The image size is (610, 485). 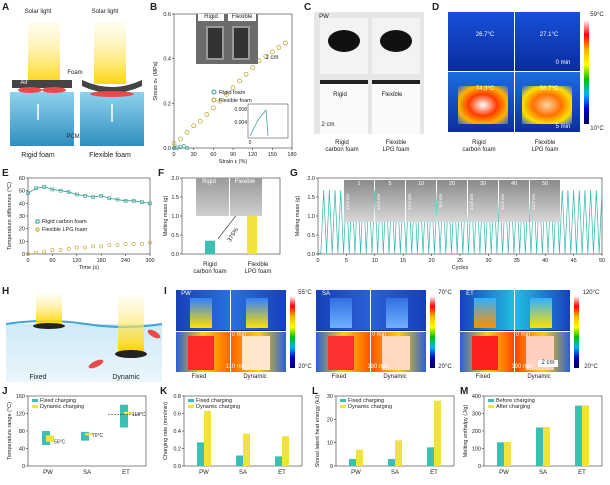 What do you see at coordinates (545, 261) in the screenshot?
I see `g-xtick-label-8: 40` at bounding box center [545, 261].